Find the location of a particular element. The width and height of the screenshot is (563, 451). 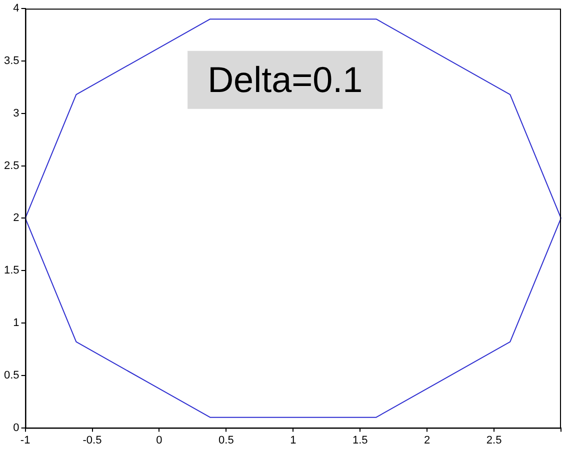

x-tick-label: 0 is located at coordinates (159, 440).